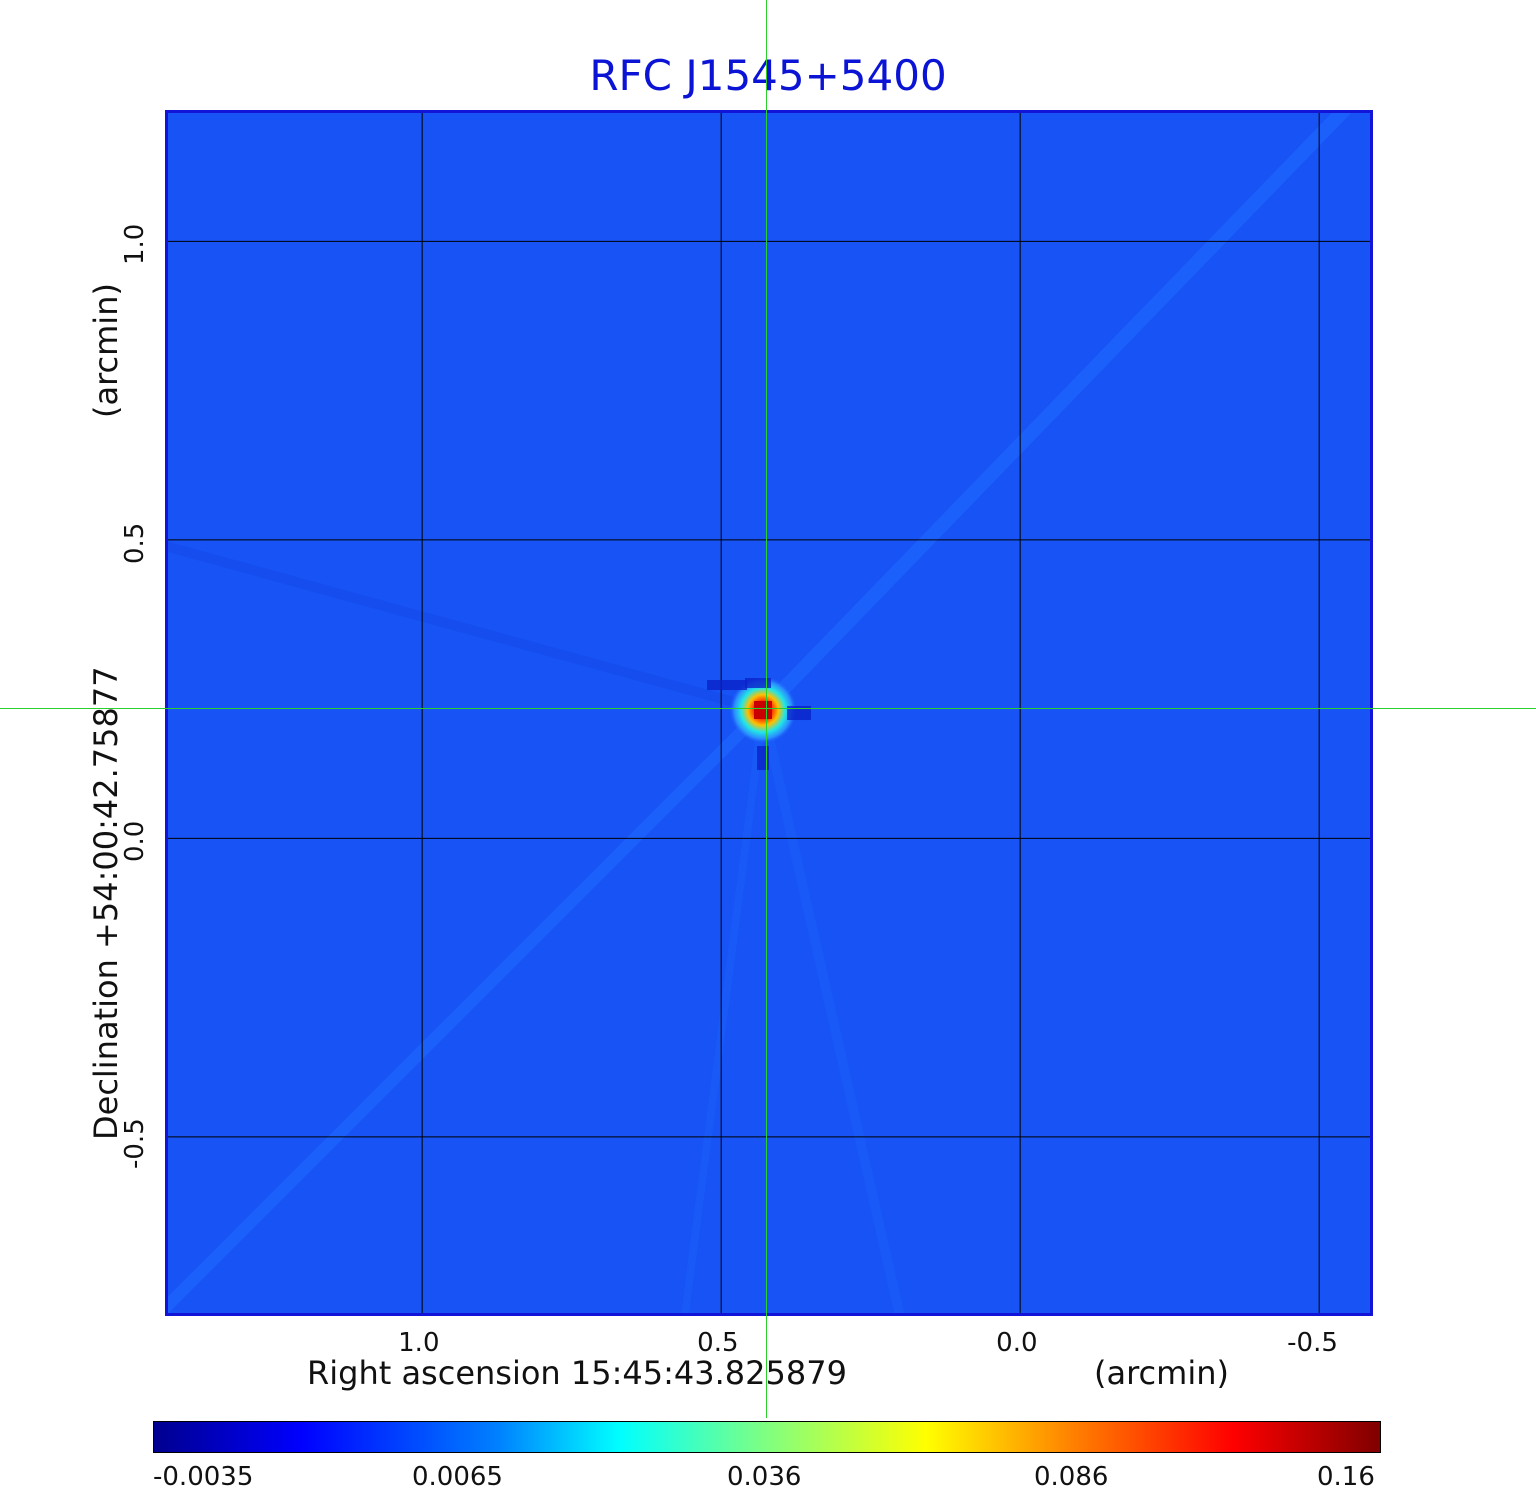  Describe the element at coordinates (768, 75) in the screenshot. I see `chart-title: RFC J1545+5400` at that location.